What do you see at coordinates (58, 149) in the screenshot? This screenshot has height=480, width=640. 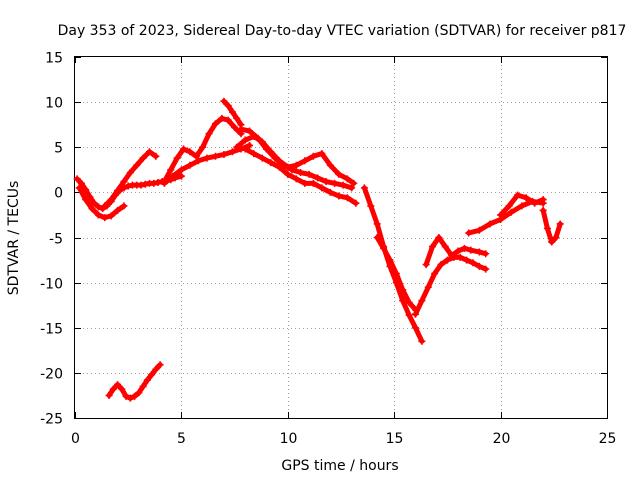 I see `y-tick-label: 5` at bounding box center [58, 149].